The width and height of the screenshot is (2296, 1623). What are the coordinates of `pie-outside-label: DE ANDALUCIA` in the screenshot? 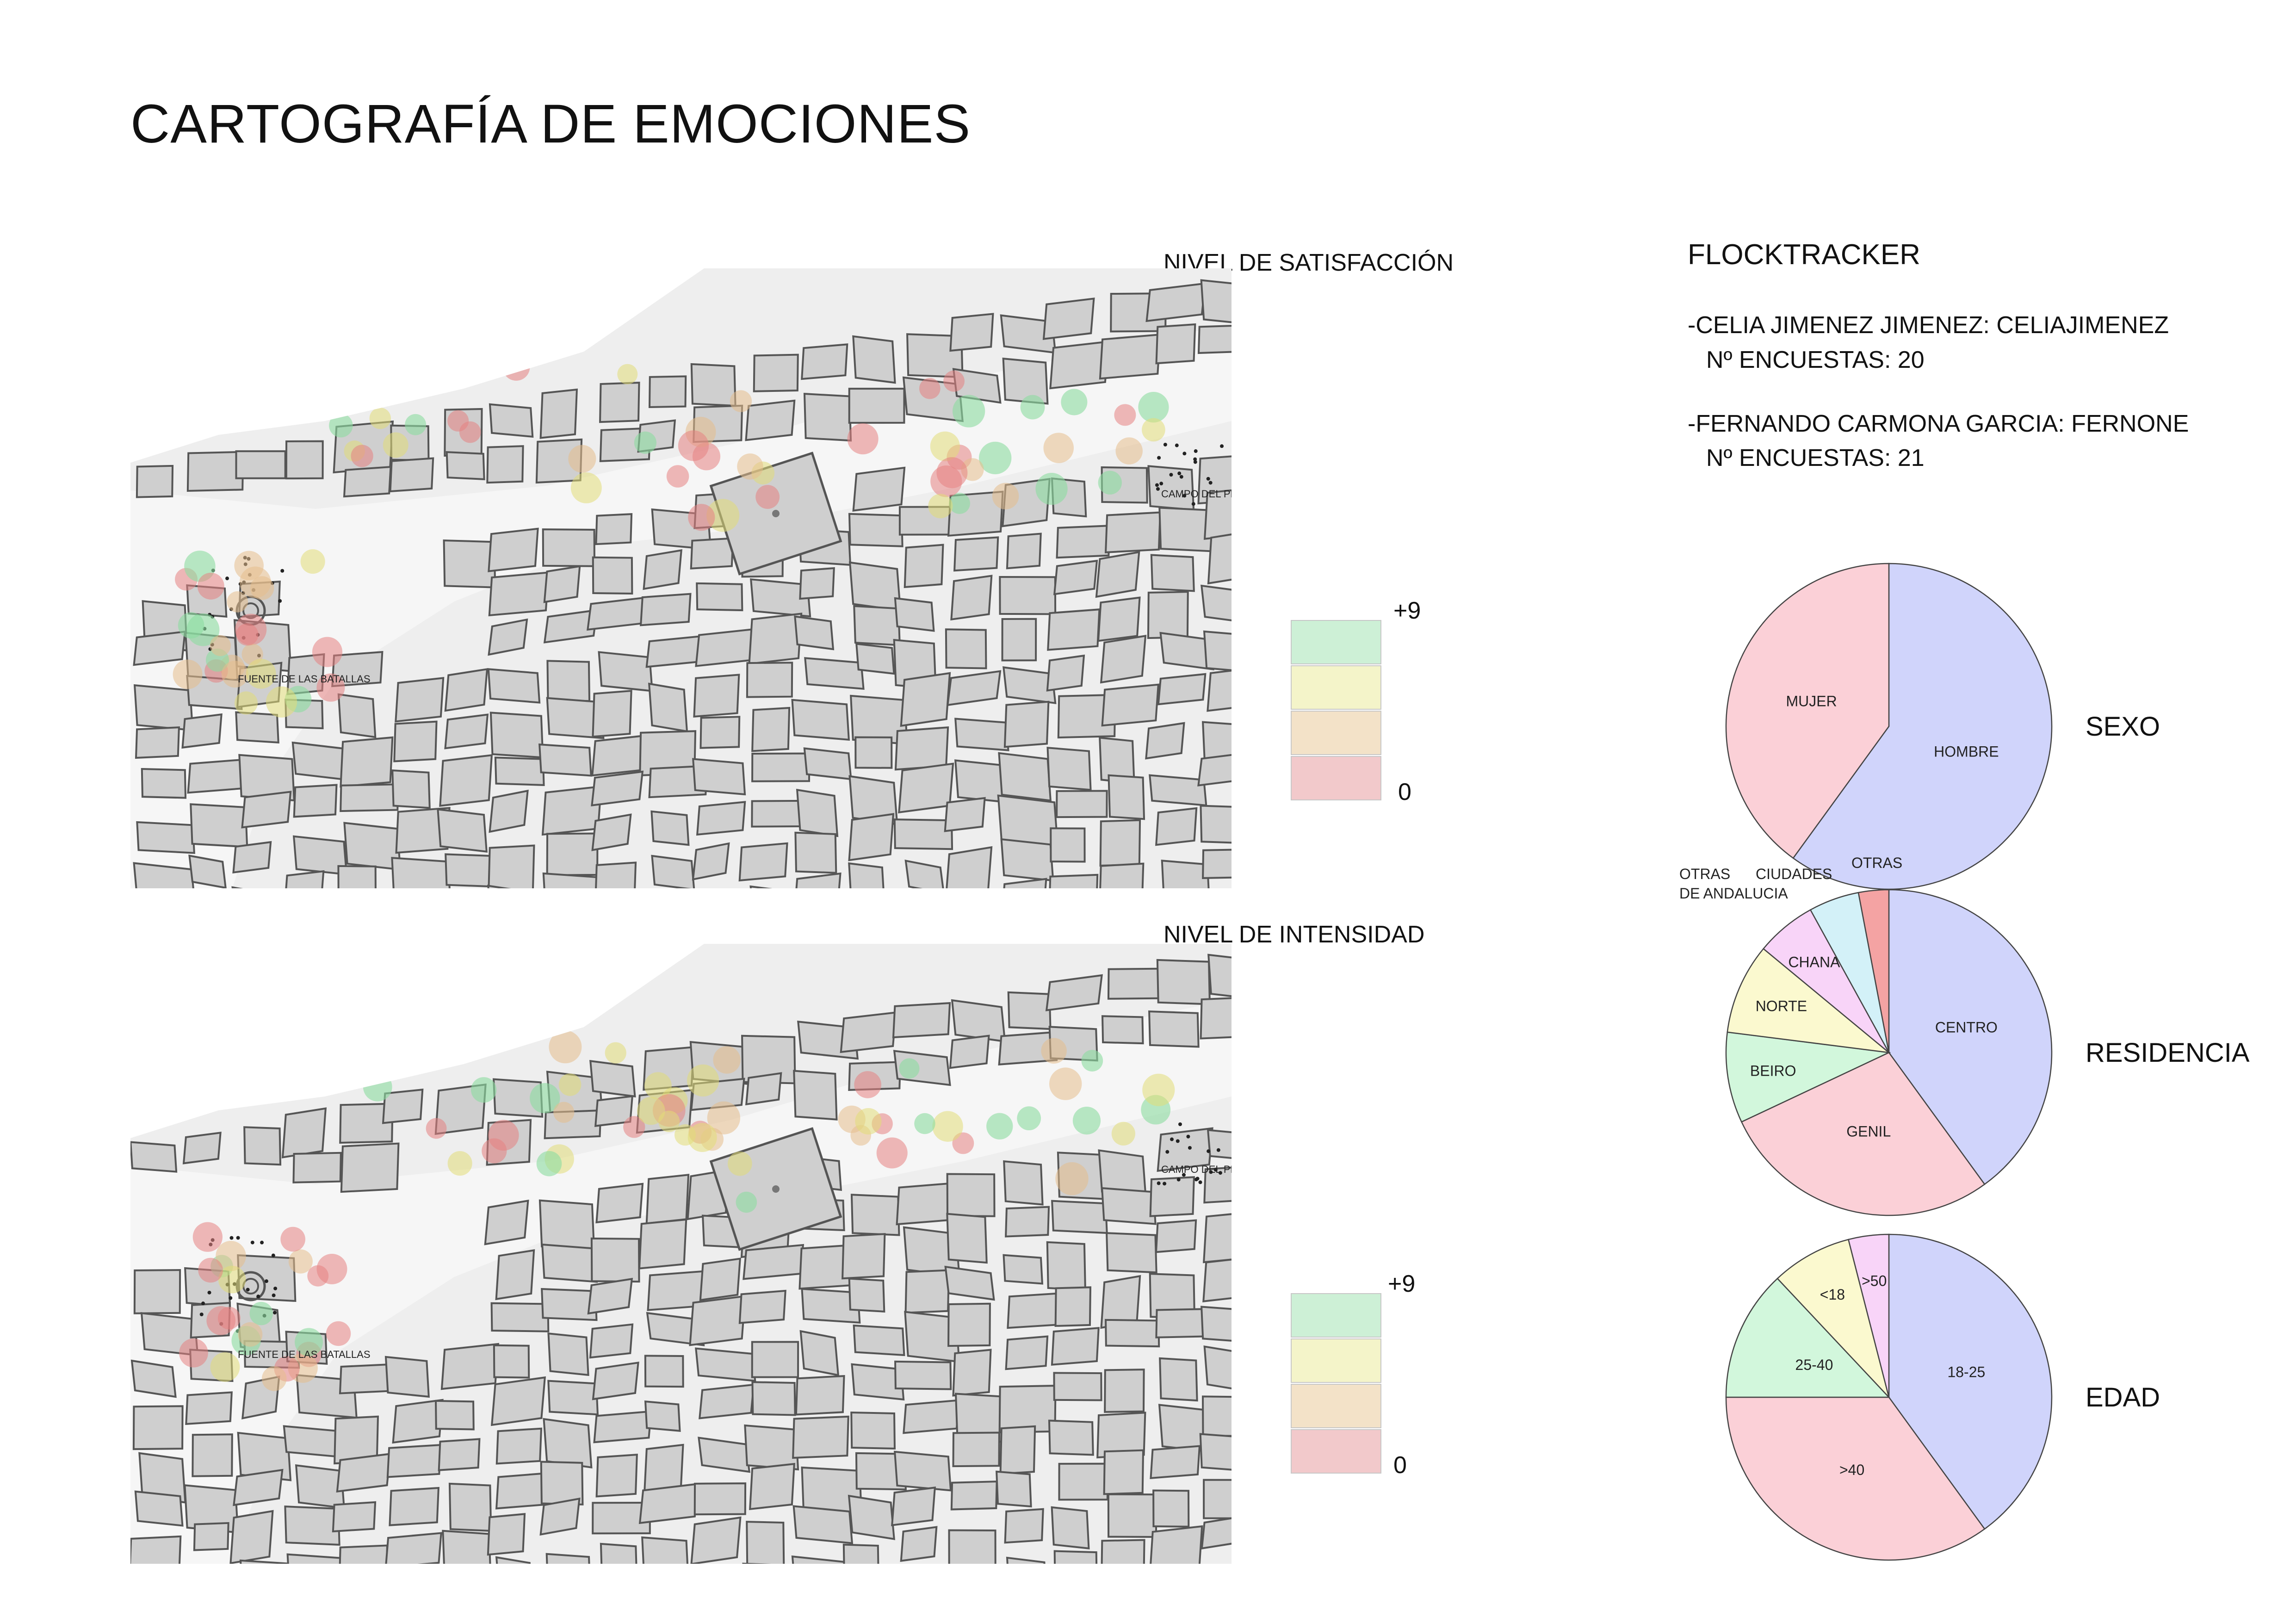 It's located at (1733, 893).